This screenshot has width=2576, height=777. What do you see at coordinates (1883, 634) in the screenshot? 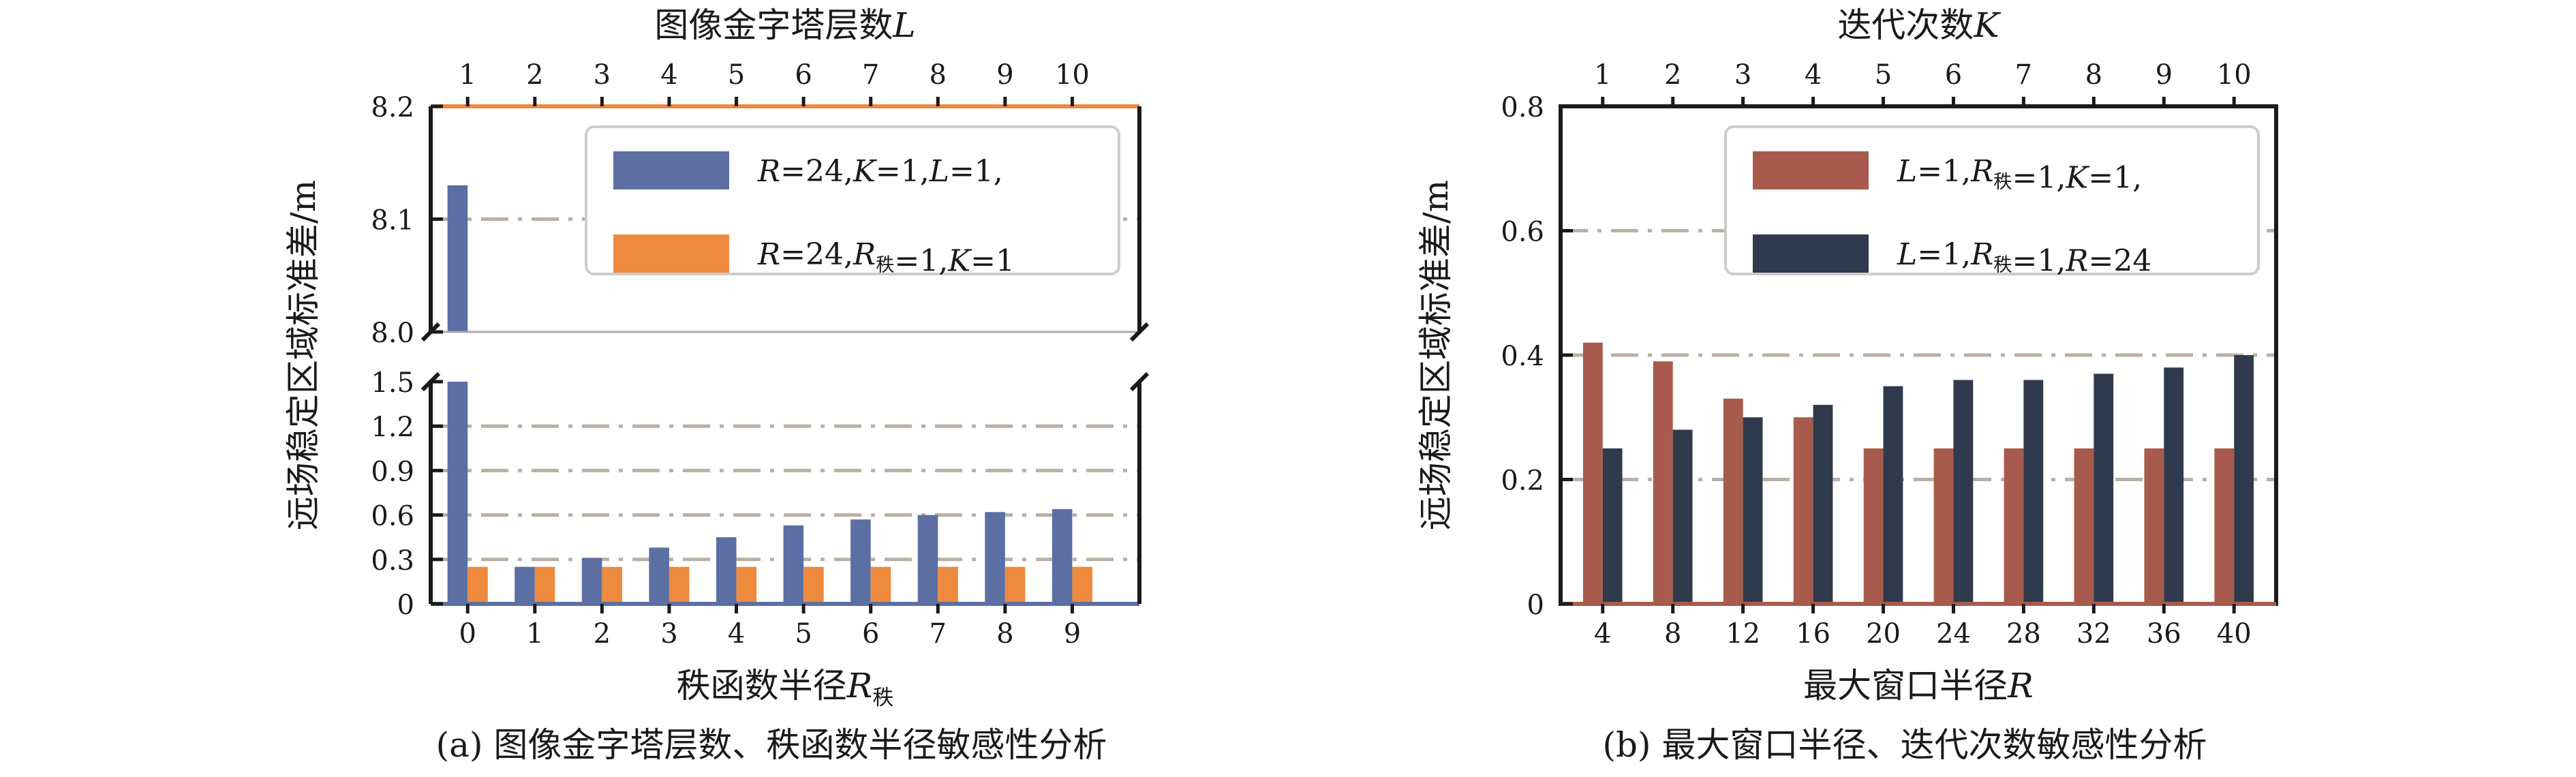
I see `x-tick-label: 20` at bounding box center [1883, 634].